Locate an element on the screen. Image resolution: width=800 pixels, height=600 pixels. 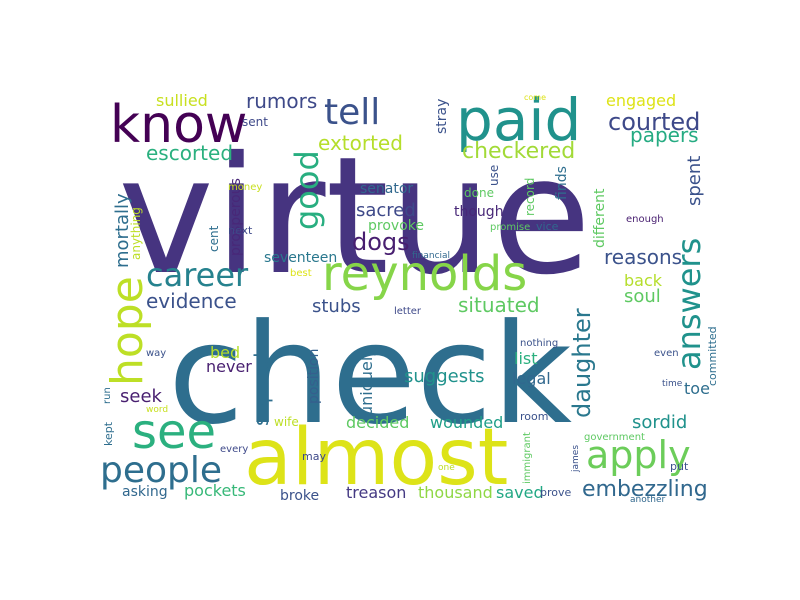
word-list: list is located at coordinates (526, 358).